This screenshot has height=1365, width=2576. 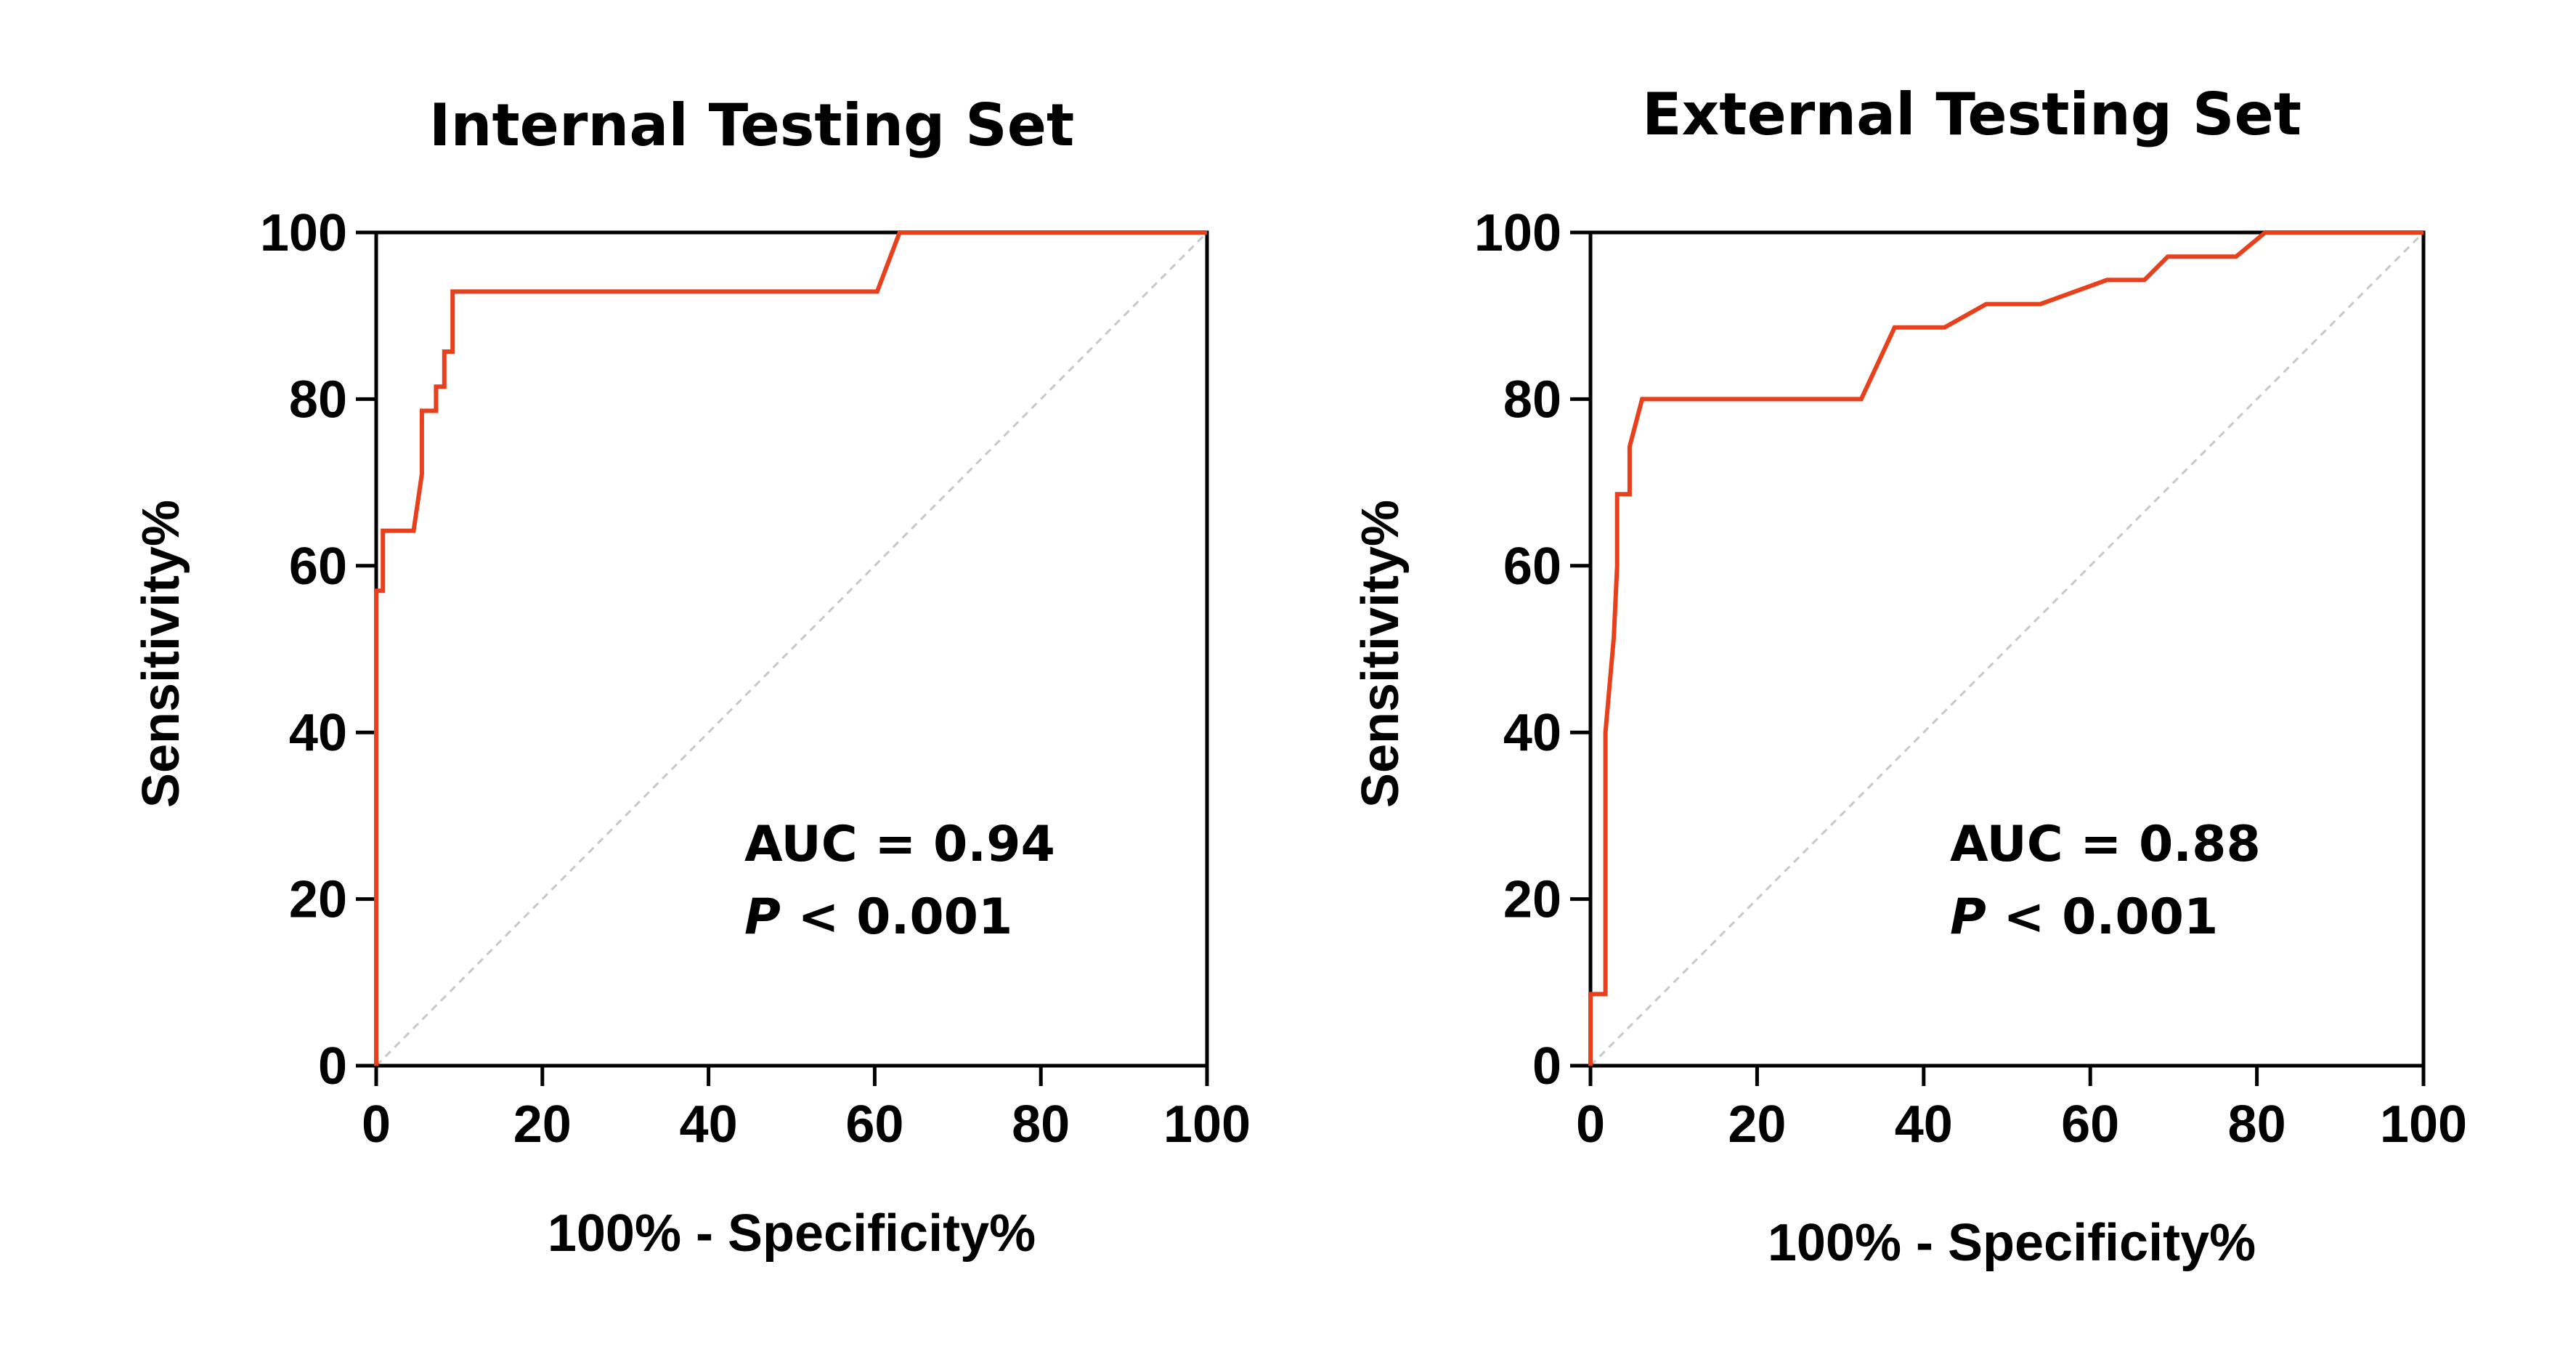 I want to click on chart-title: Internal Testing Set, so click(x=752, y=125).